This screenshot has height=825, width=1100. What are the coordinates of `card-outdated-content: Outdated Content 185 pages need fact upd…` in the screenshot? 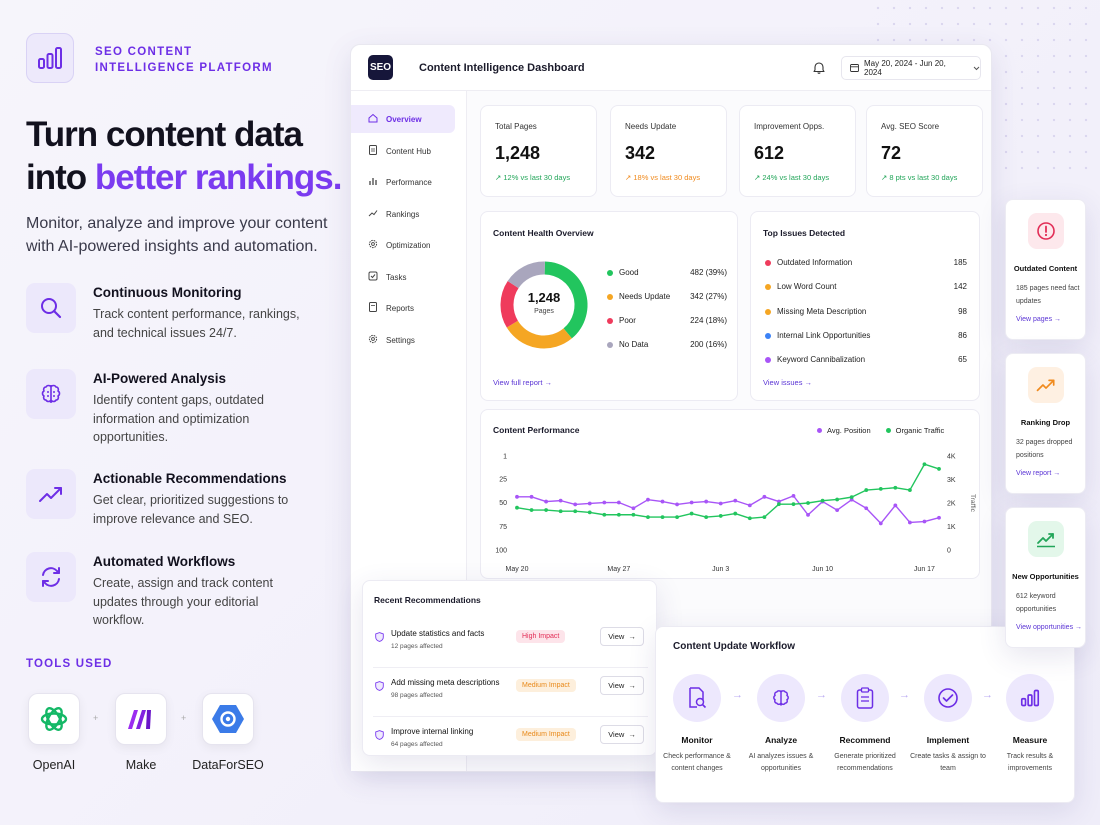 It's located at (1045, 269).